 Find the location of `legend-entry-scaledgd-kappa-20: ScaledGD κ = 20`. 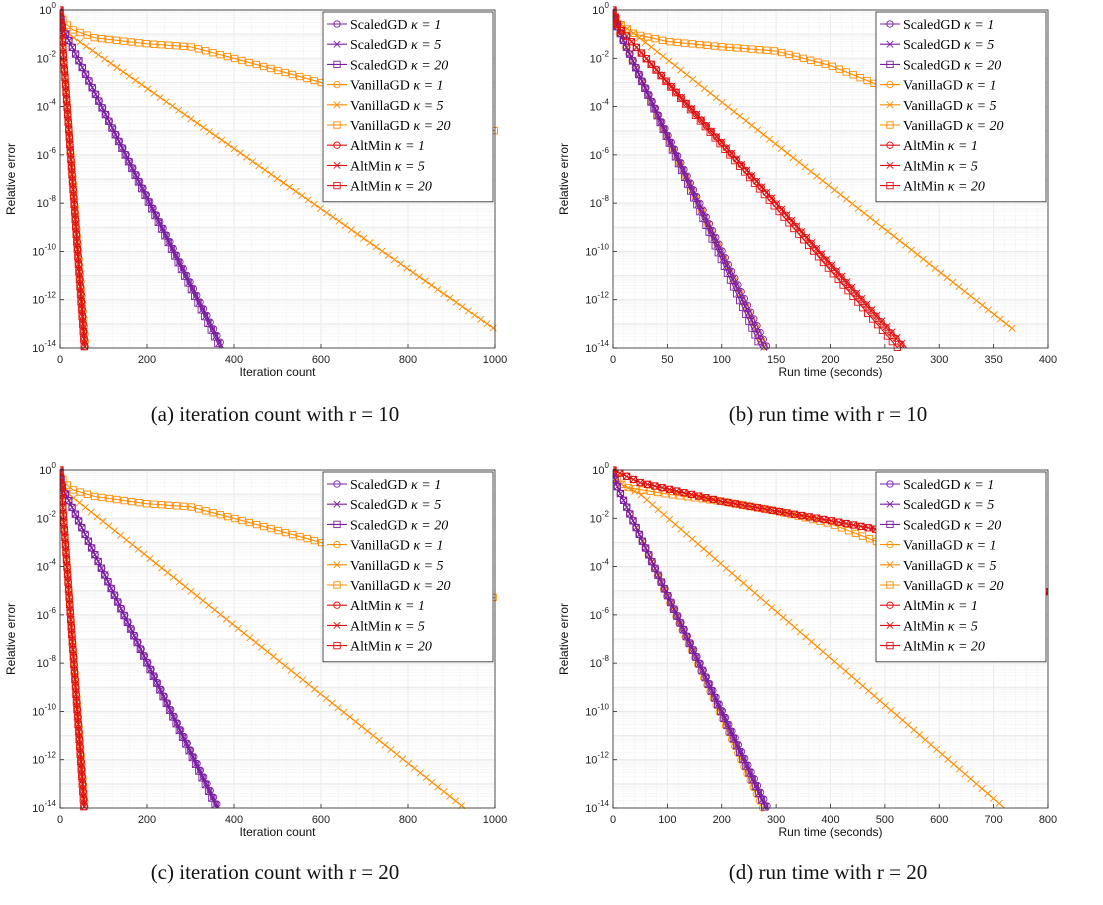

legend-entry-scaledgd-kappa-20: ScaledGD κ = 20 is located at coordinates (387, 65).